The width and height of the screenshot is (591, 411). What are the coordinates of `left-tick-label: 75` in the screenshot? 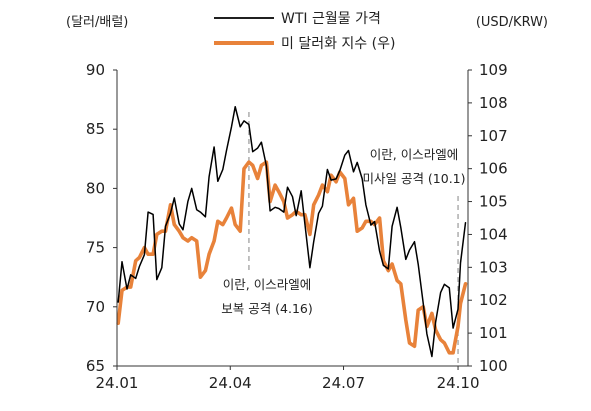 It's located at (95, 248).